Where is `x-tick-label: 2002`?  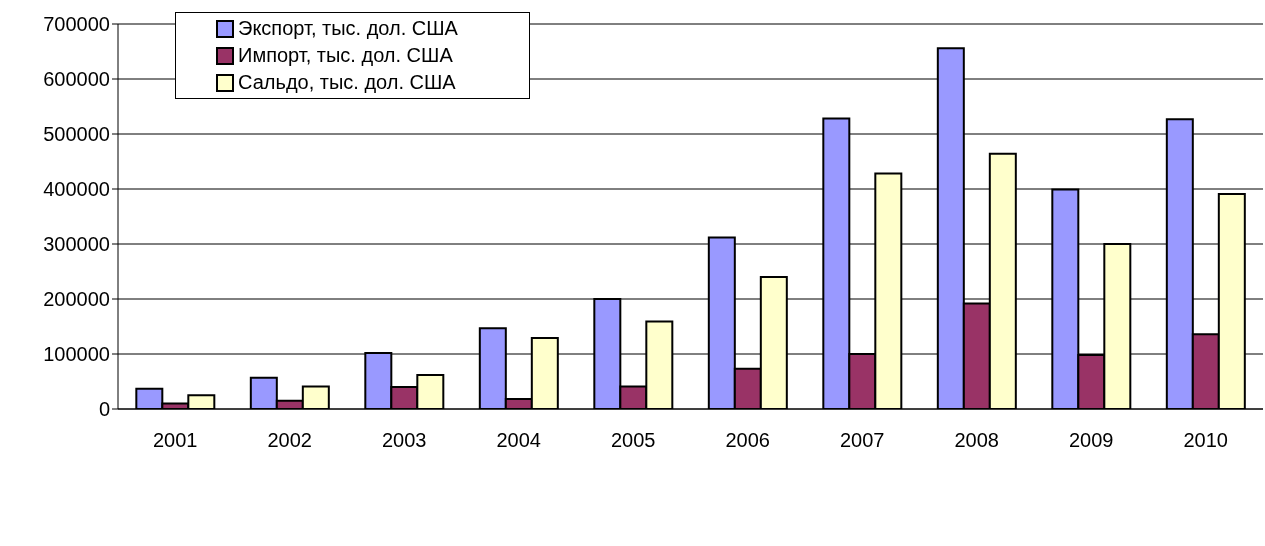 x-tick-label: 2002 is located at coordinates (289, 440).